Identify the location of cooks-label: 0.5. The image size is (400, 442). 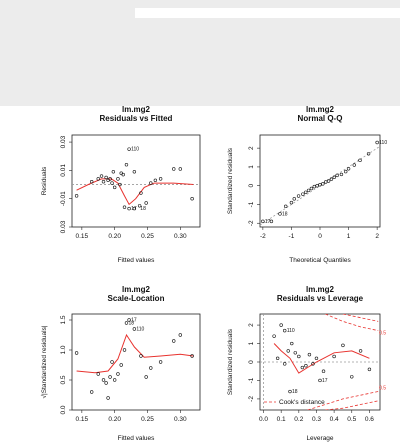
(382, 333).